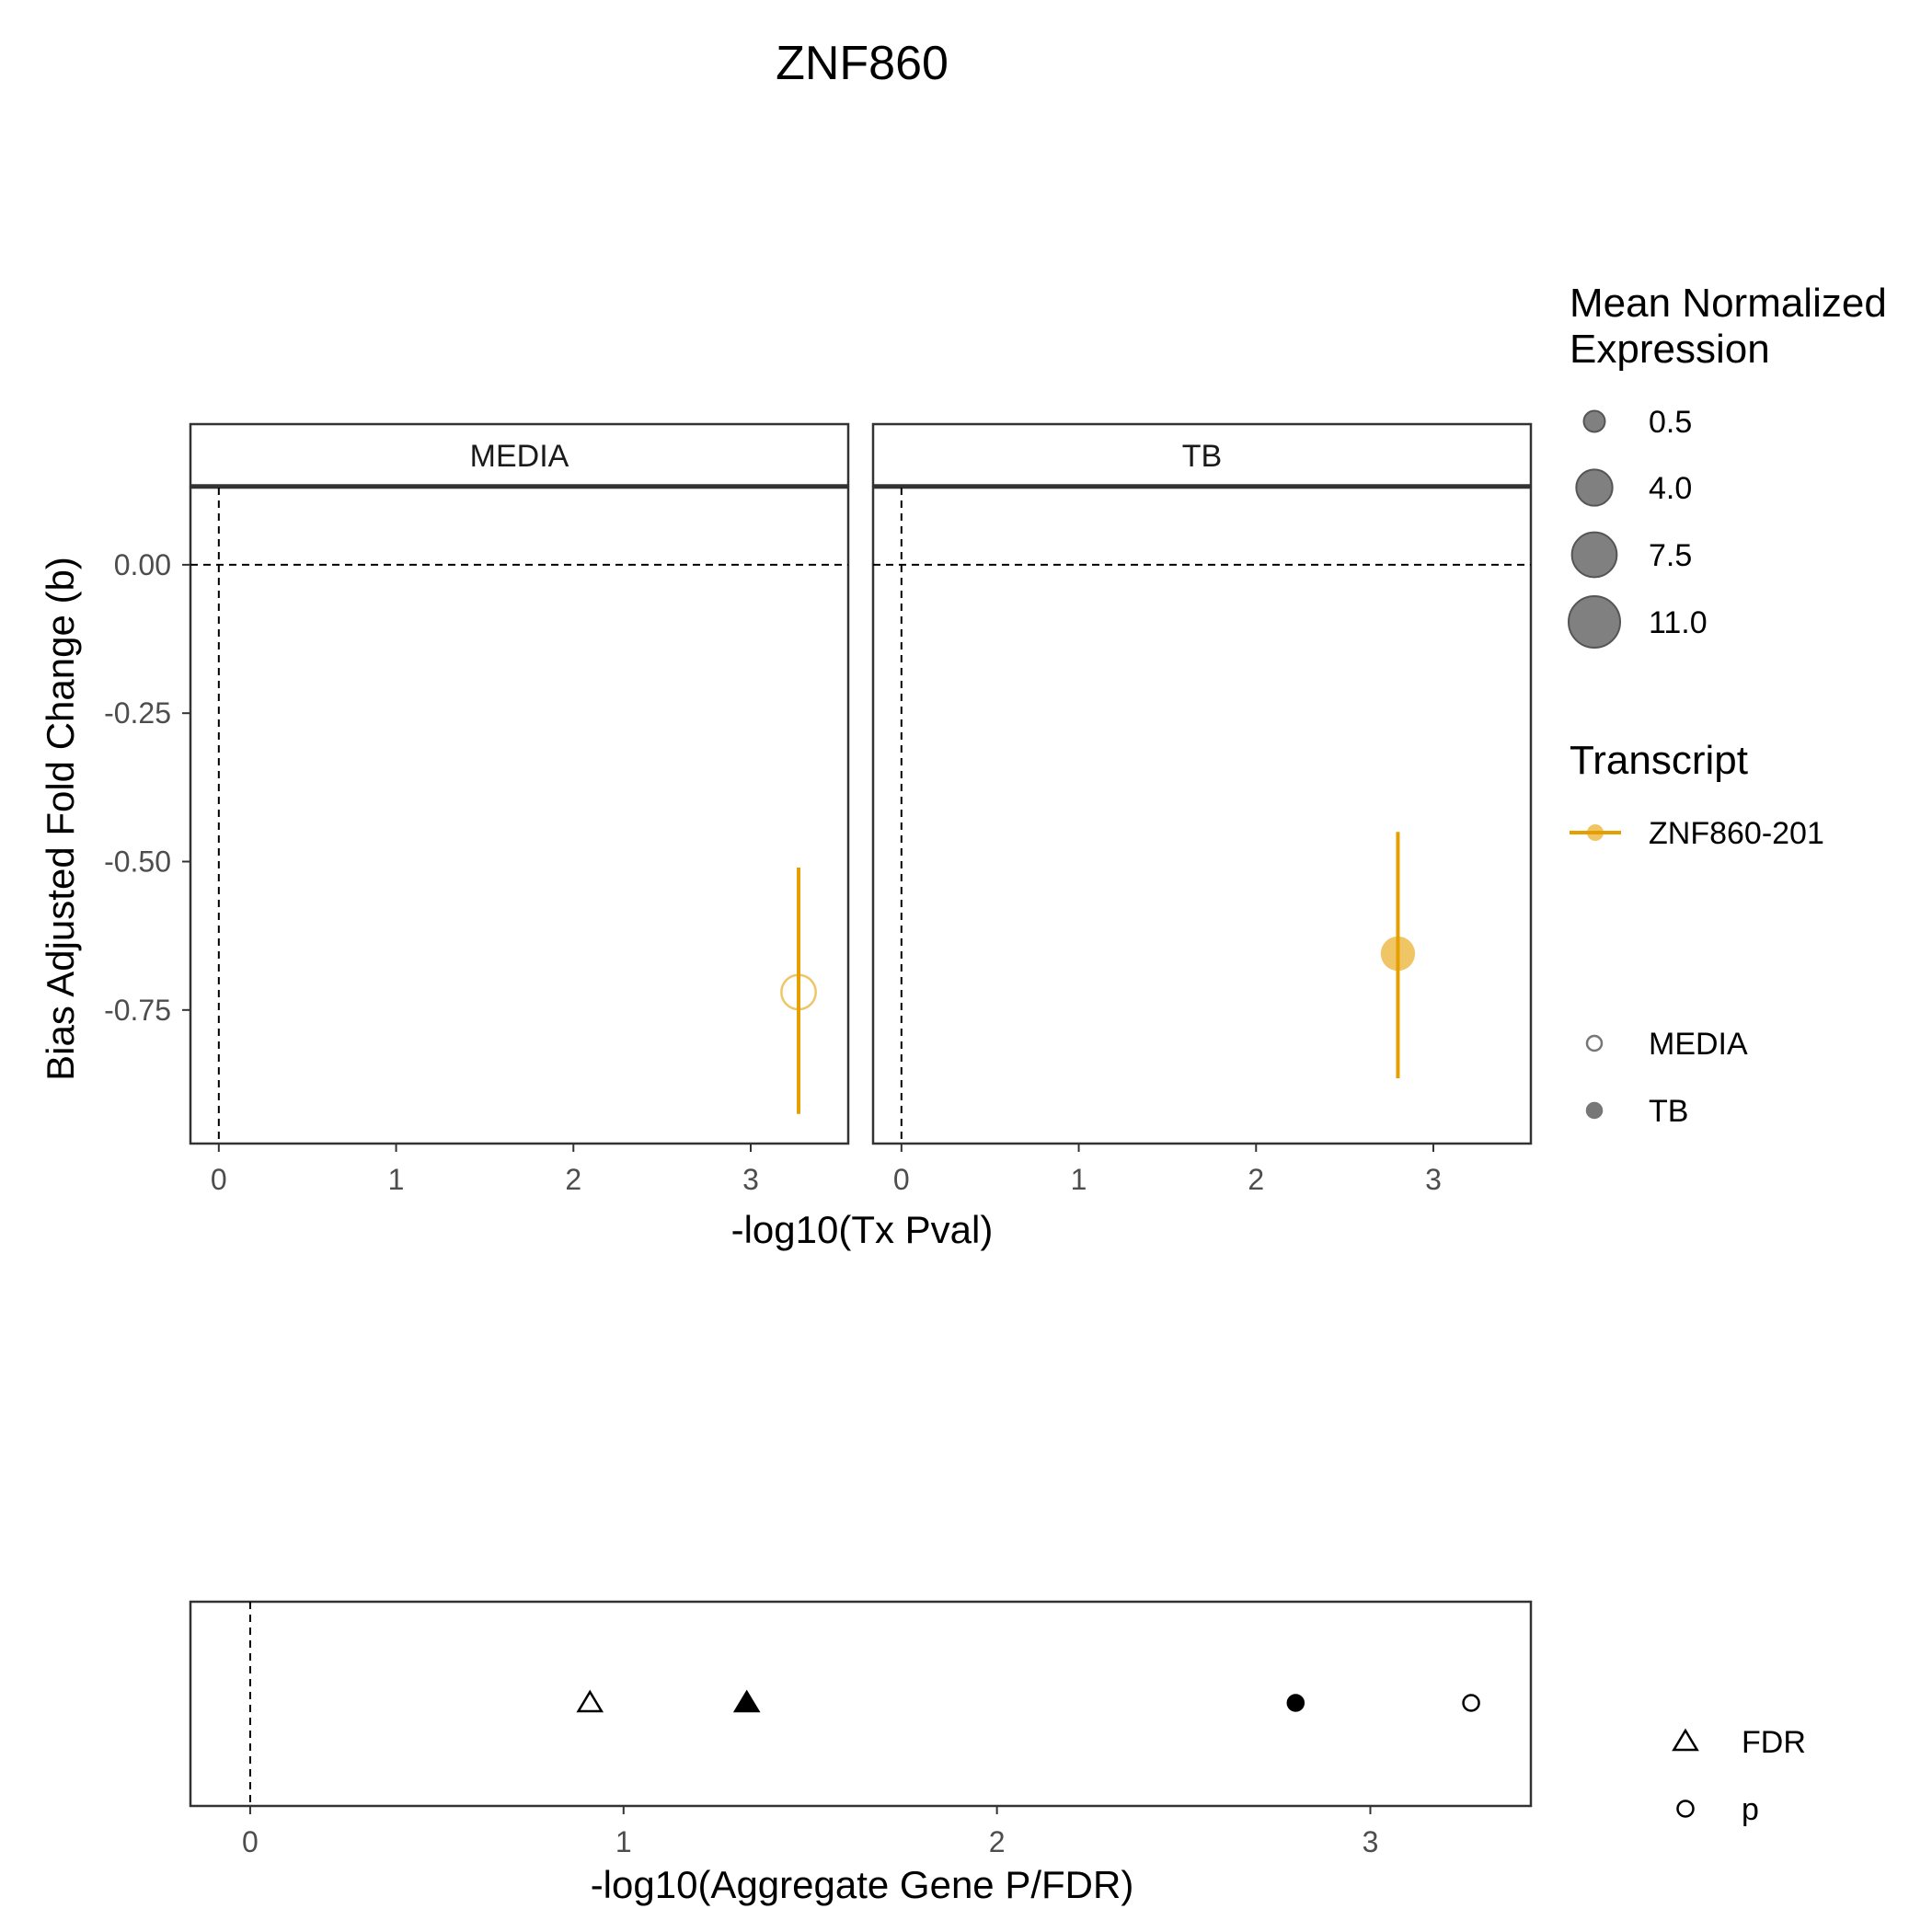 This screenshot has width=1932, height=1932. Describe the element at coordinates (1728, 303) in the screenshot. I see `legend-size-title-line1: Mean Normalized` at that location.